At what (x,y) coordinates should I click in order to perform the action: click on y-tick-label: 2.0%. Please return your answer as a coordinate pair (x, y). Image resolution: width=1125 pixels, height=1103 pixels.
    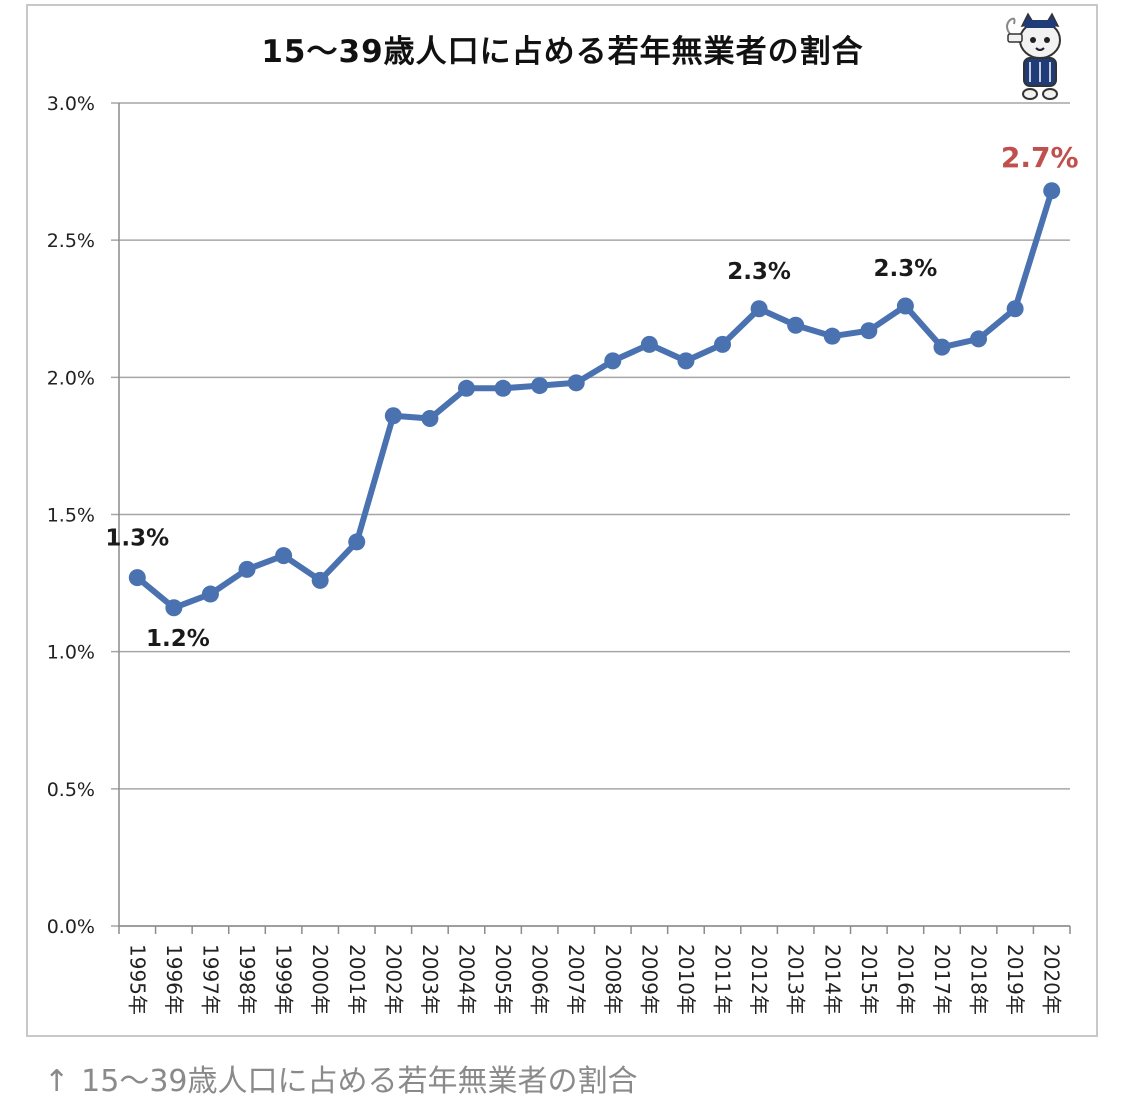
    Looking at the image, I should click on (71, 378).